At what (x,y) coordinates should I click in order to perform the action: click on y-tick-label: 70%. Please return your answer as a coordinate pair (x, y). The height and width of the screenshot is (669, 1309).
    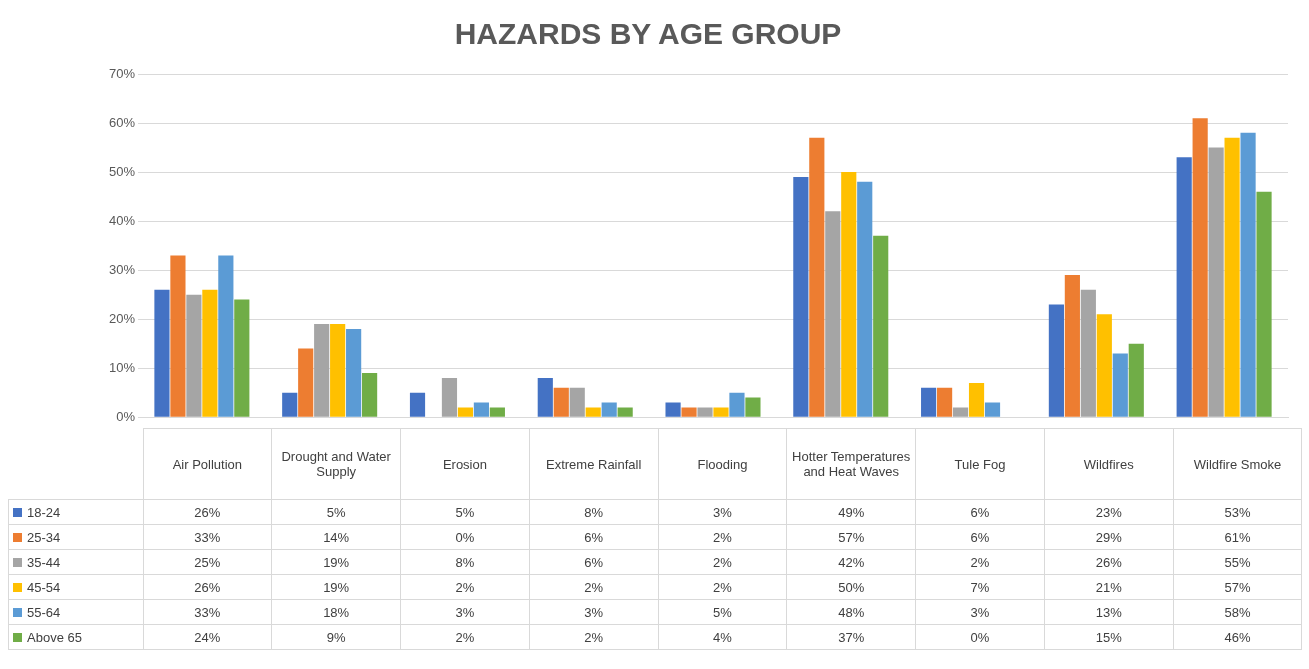
    Looking at the image, I should click on (122, 73).